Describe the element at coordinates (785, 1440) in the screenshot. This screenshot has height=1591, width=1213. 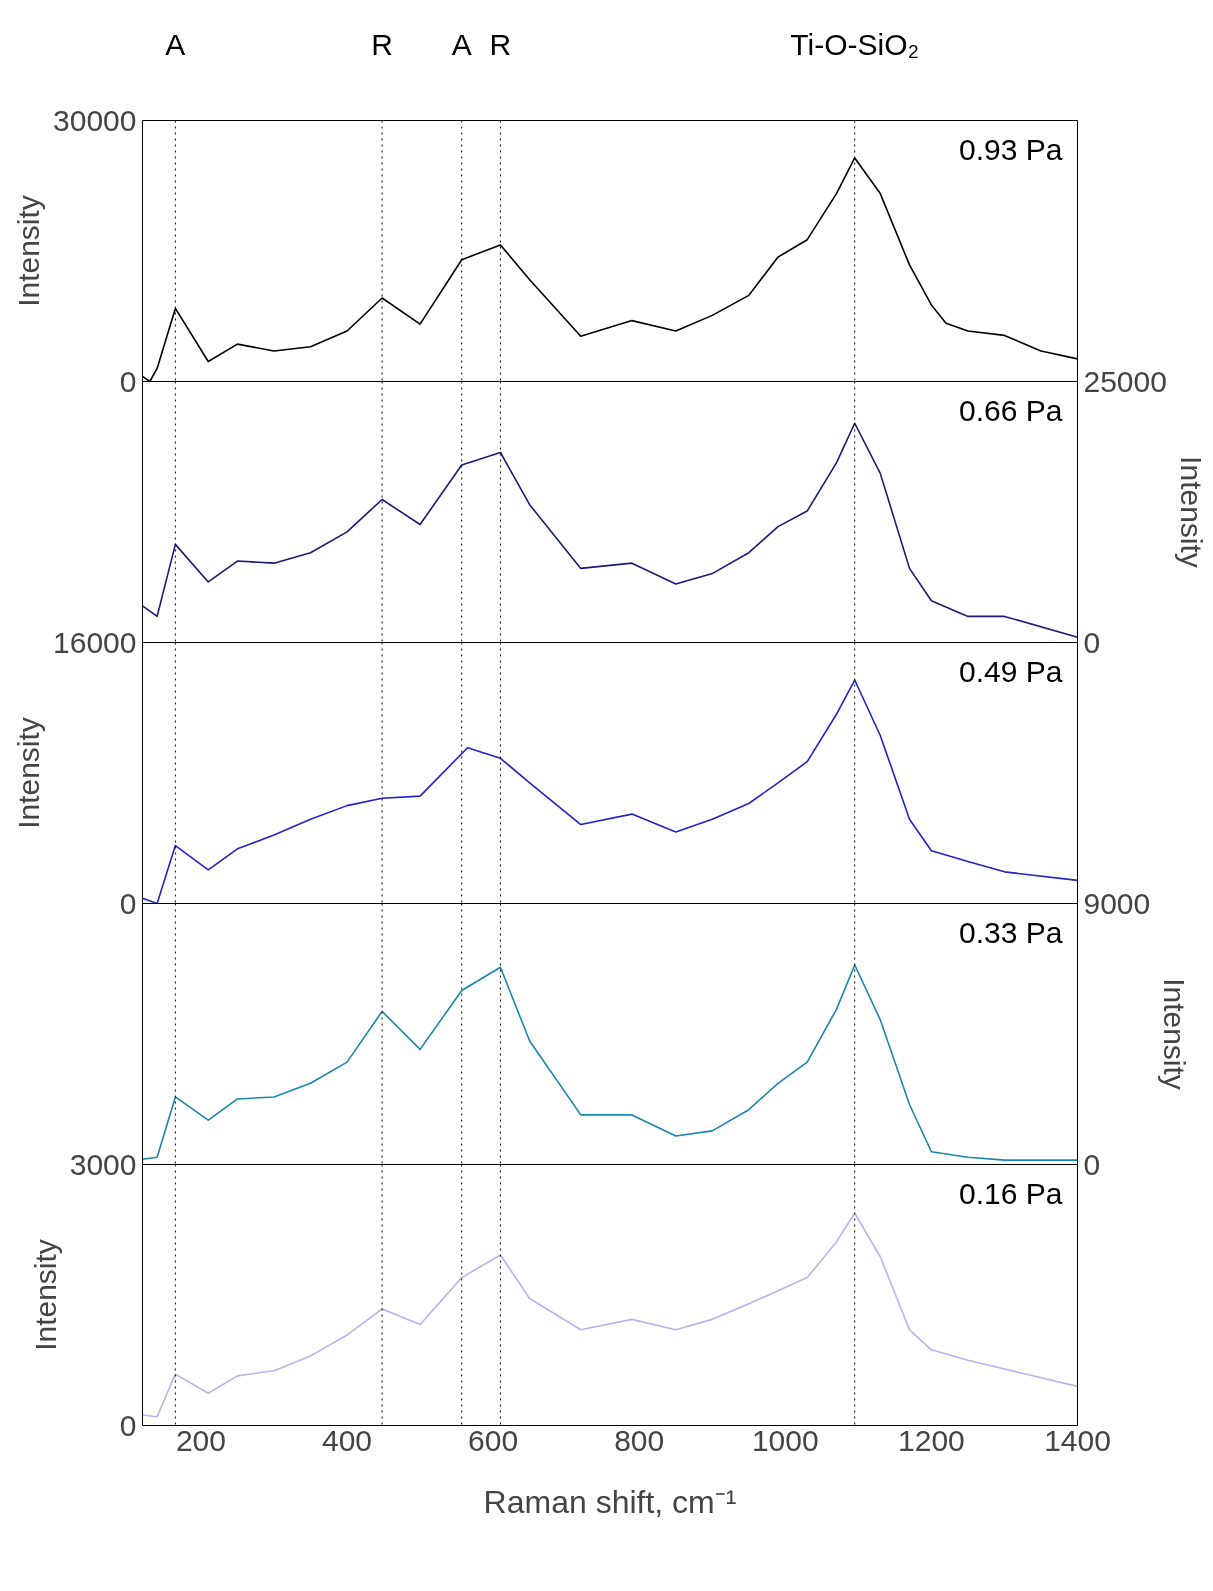
I see `x-tick-label: 1000` at that location.